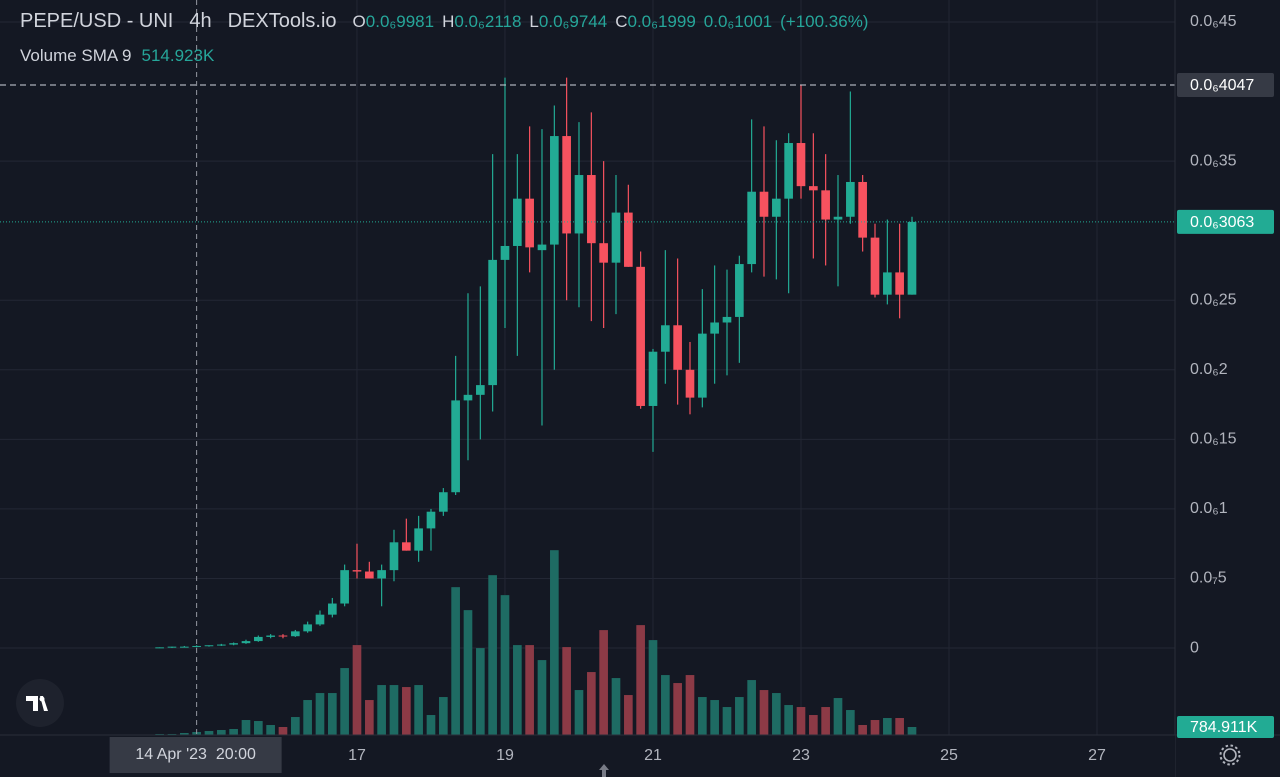 Image resolution: width=1280 pixels, height=777 pixels. I want to click on x-tick-label: 19, so click(505, 755).